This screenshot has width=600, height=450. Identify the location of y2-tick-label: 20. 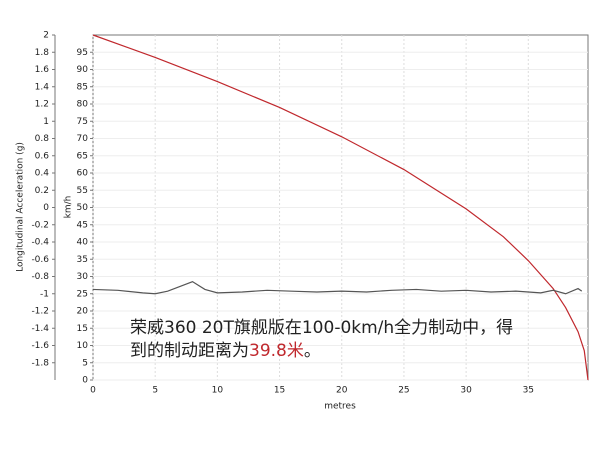
(83, 312).